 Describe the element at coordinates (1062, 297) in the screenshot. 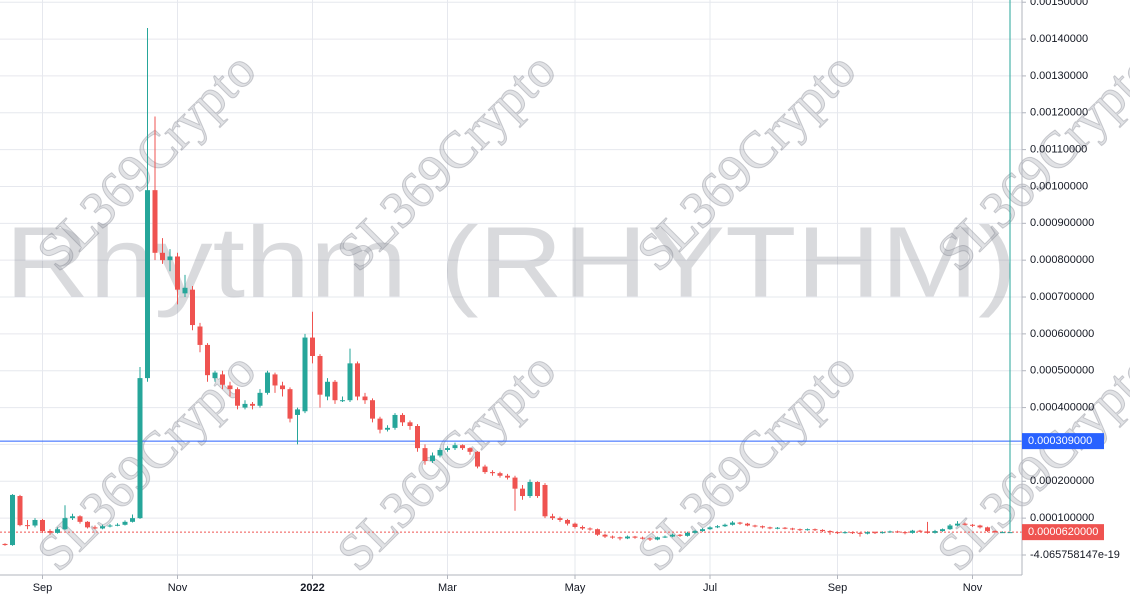

I see `y-tick-label: 0.000700000` at that location.